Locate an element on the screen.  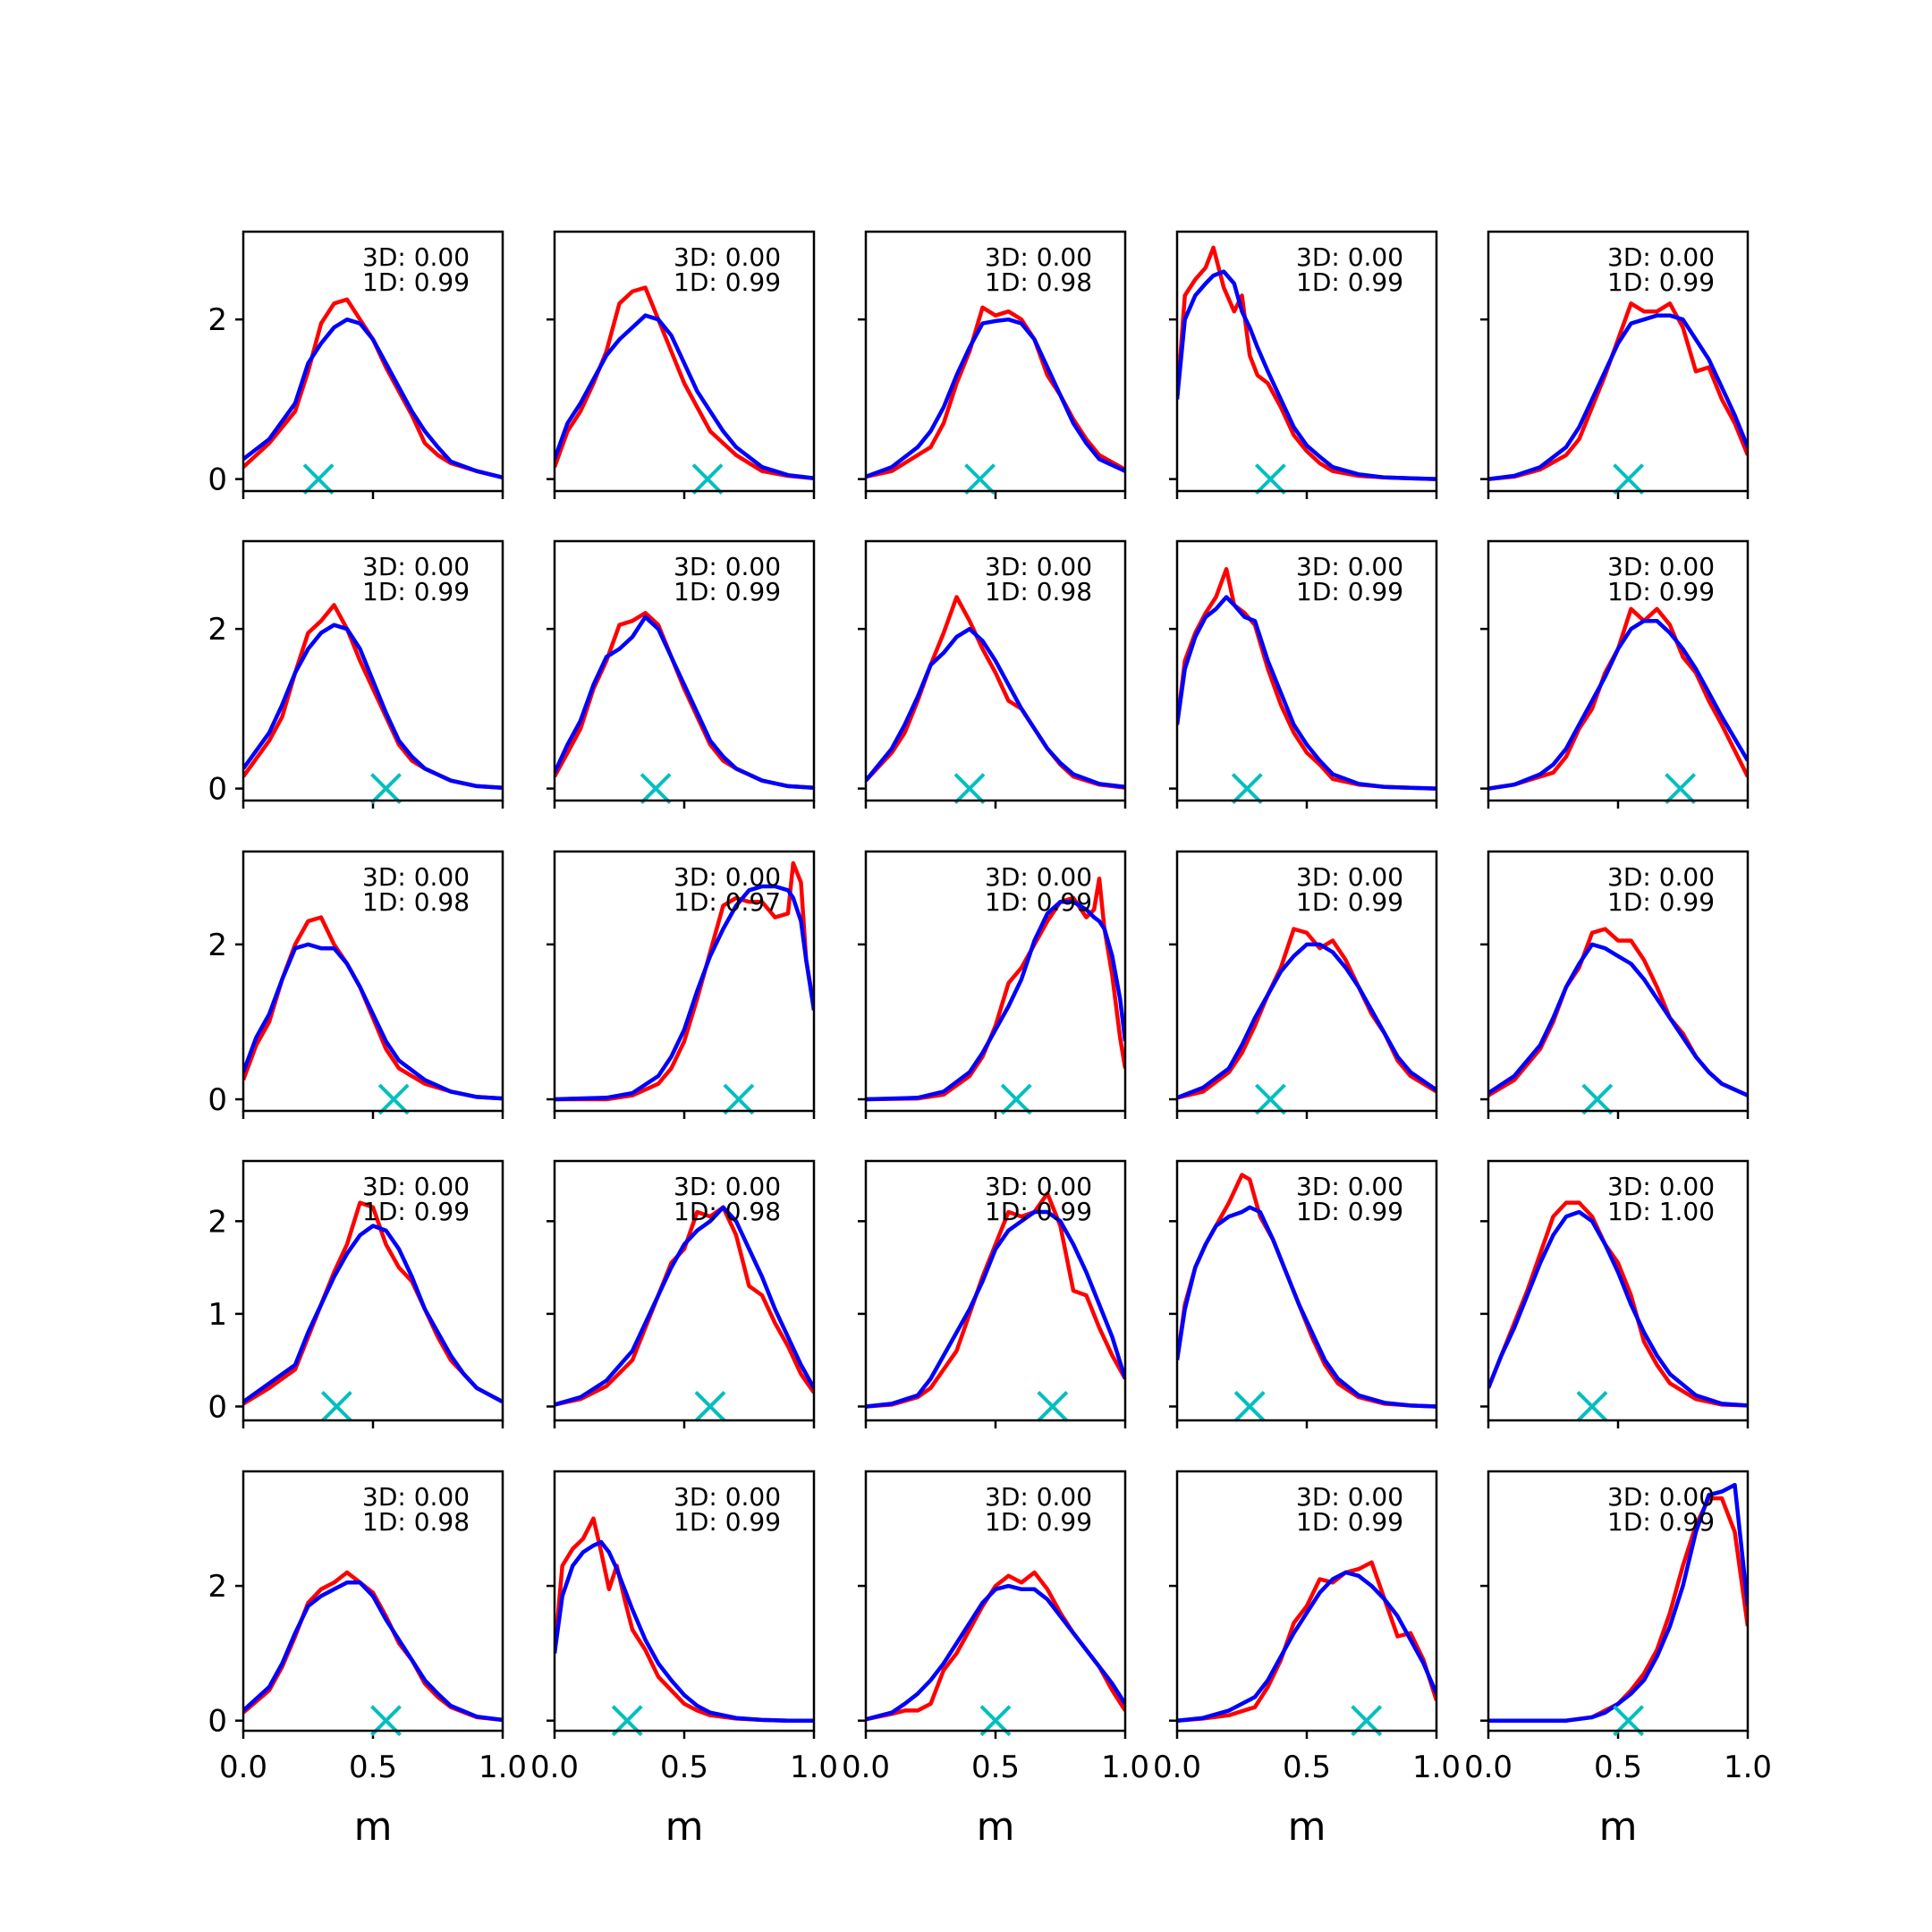
panel-annotation: 1D: 0.98 is located at coordinates (1038, 591).